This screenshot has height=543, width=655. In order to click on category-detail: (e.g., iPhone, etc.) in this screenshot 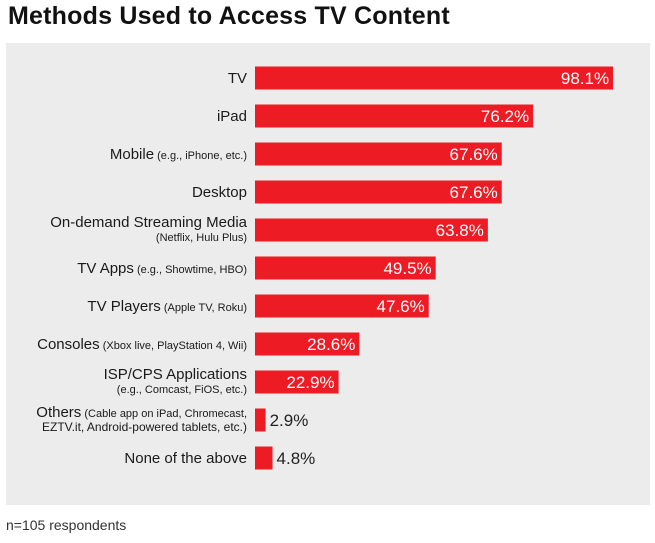, I will do `click(200, 156)`.